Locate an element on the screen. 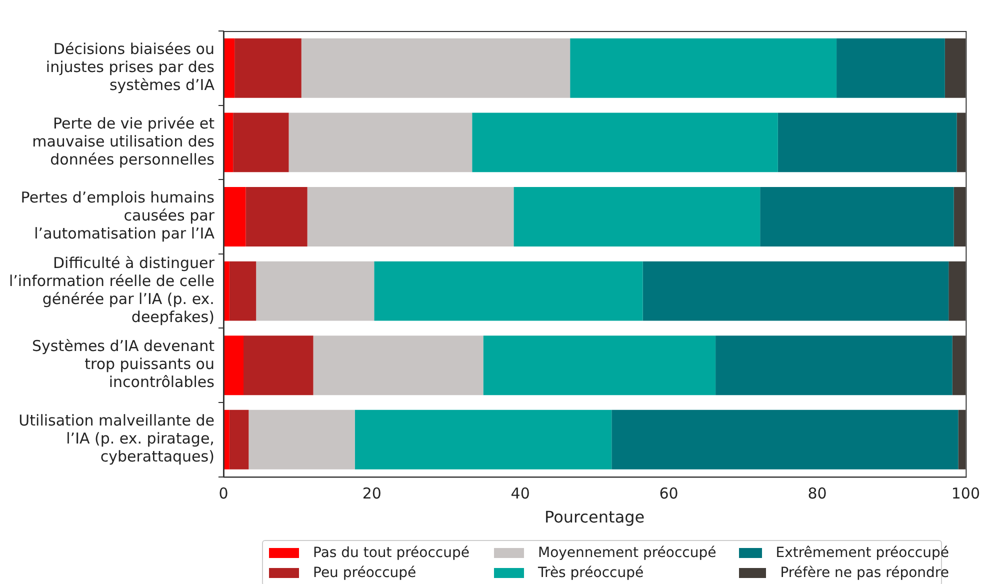  legend-label: Extrêmement préoccupé is located at coordinates (862, 553).